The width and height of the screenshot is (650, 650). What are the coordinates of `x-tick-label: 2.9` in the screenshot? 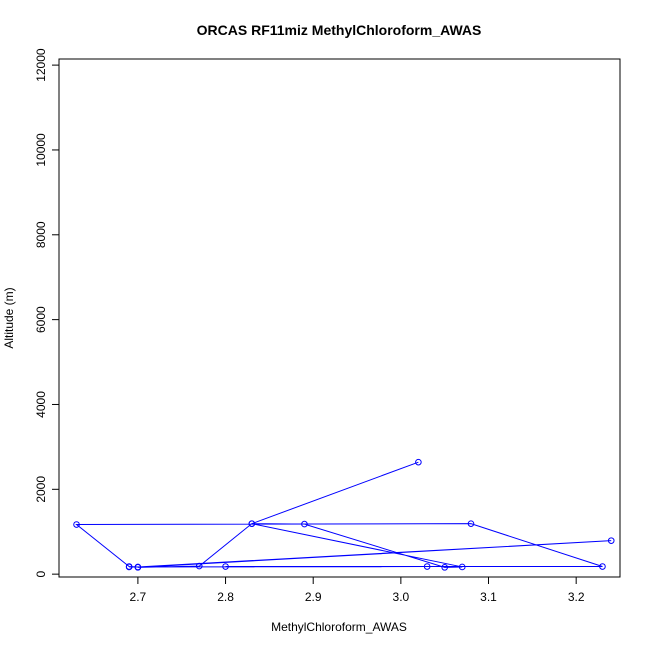 It's located at (313, 597).